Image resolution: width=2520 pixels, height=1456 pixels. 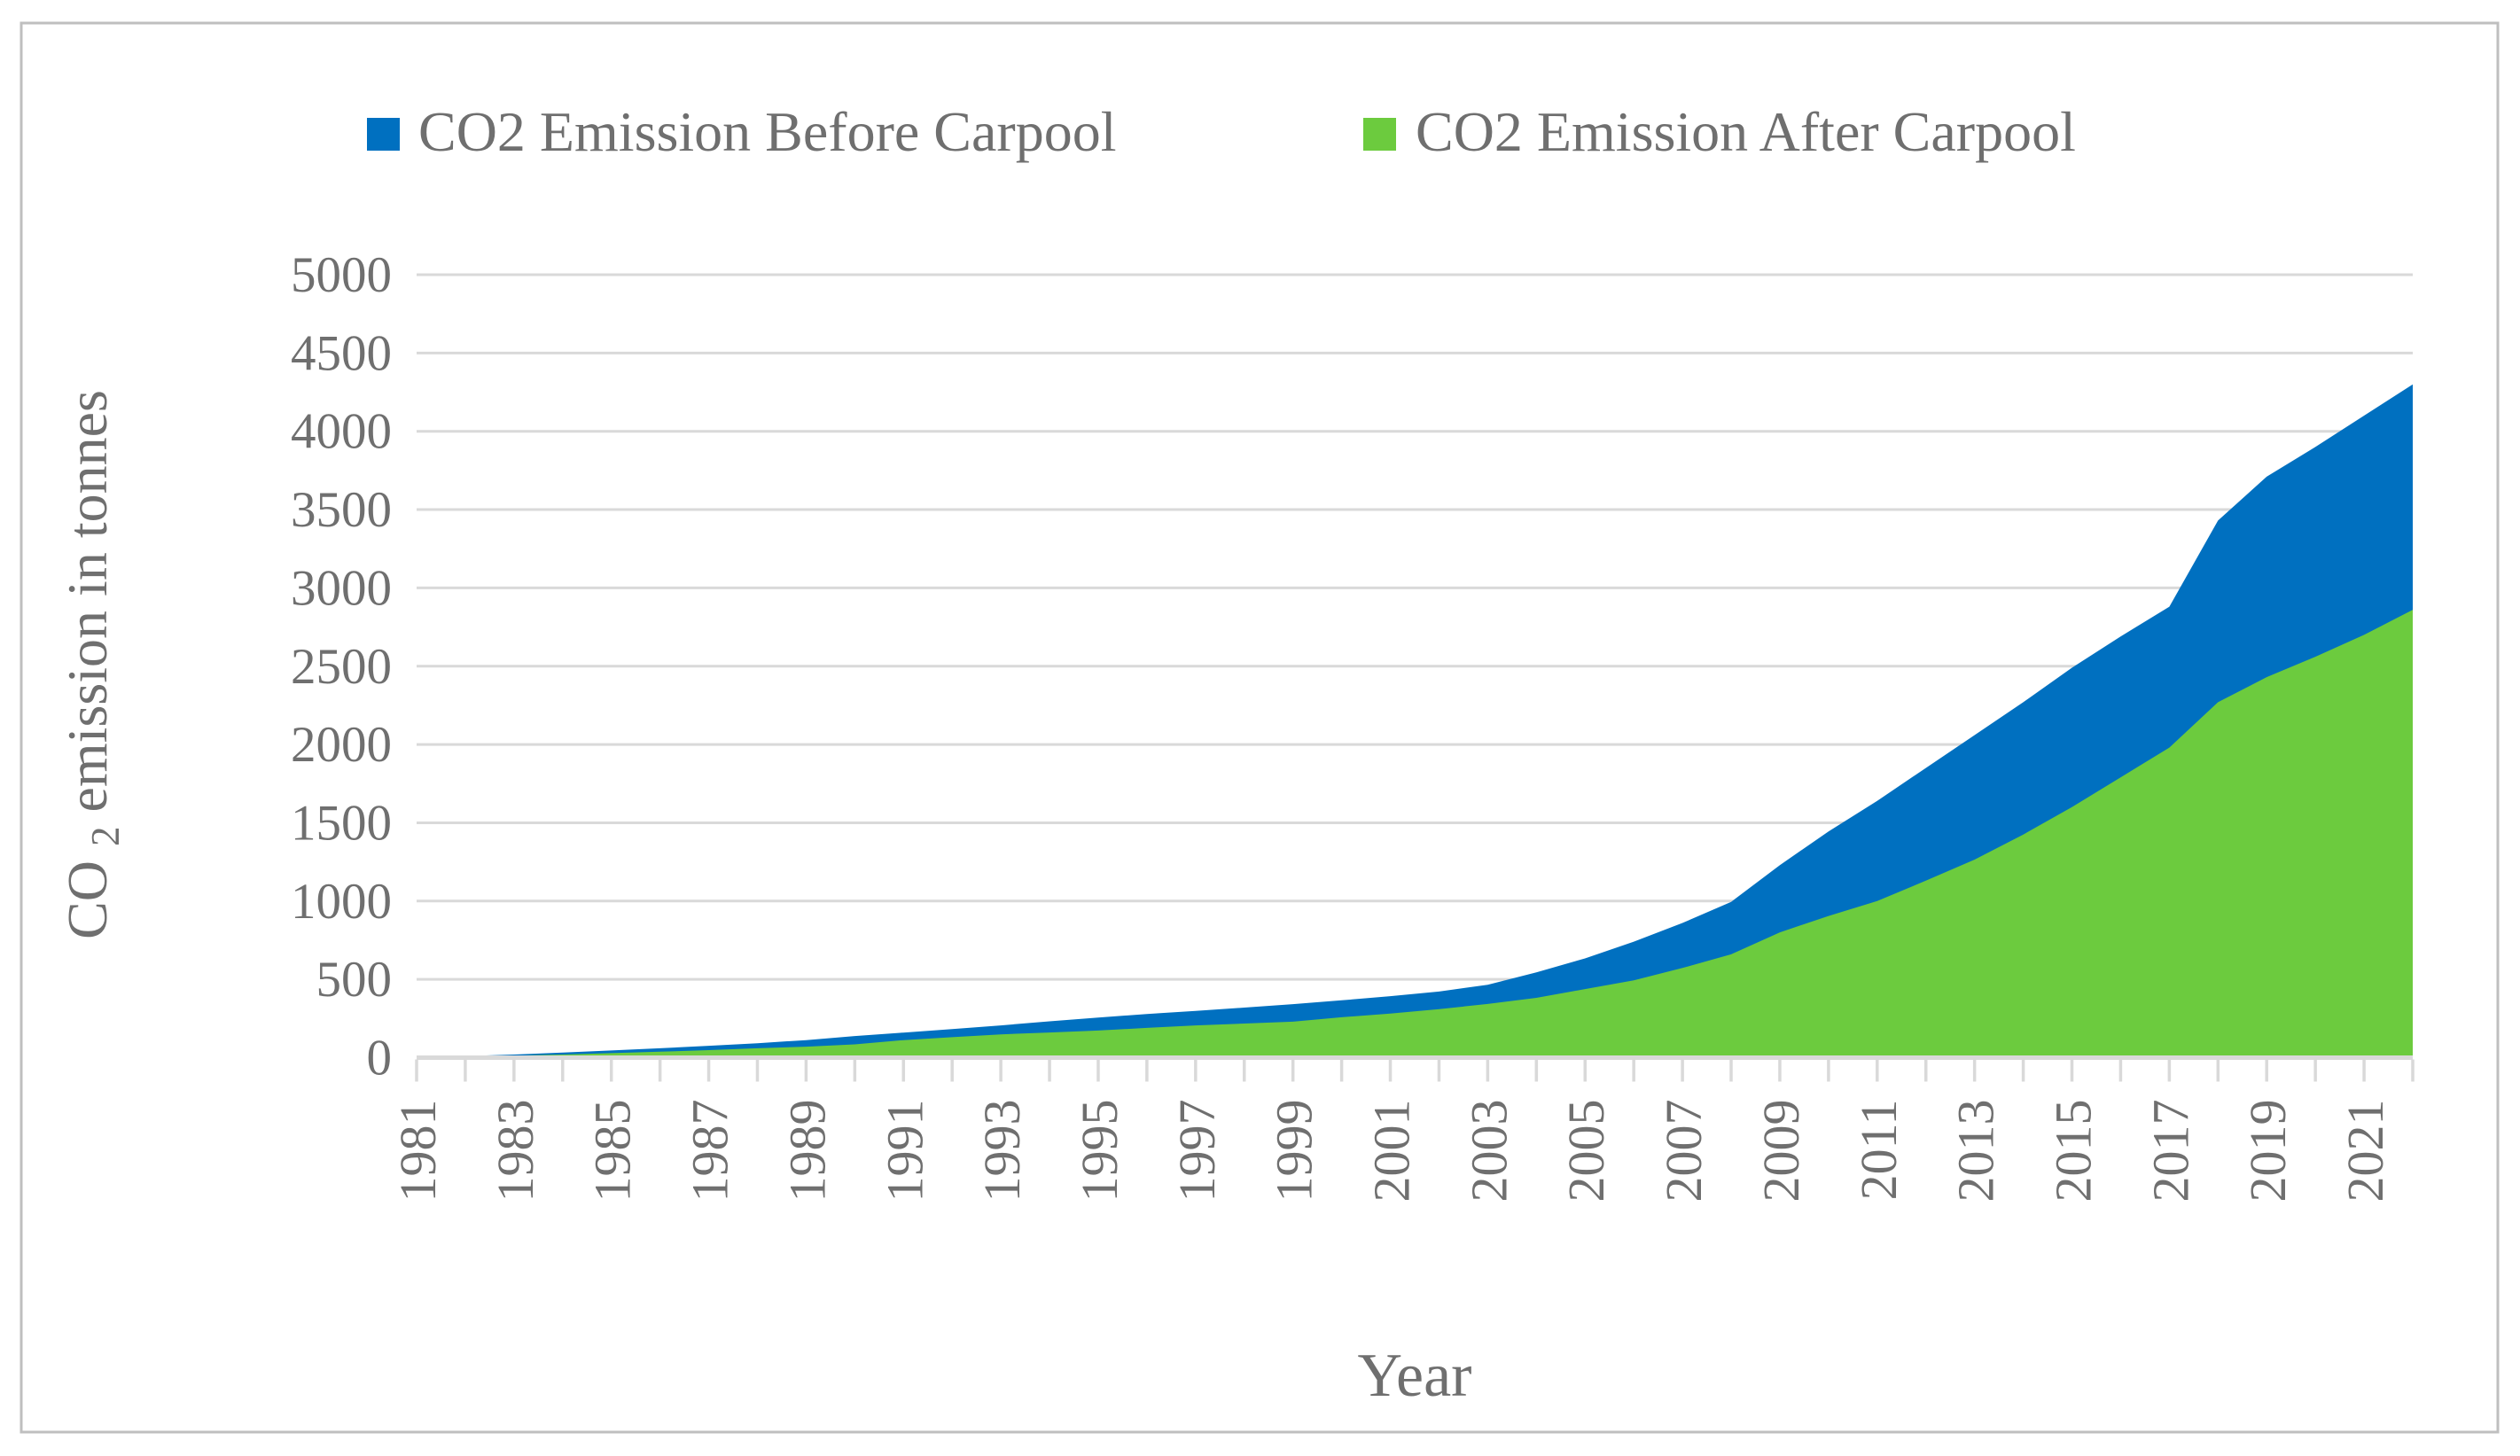 I want to click on x-tick-label: 2019, so click(x=2268, y=1151).